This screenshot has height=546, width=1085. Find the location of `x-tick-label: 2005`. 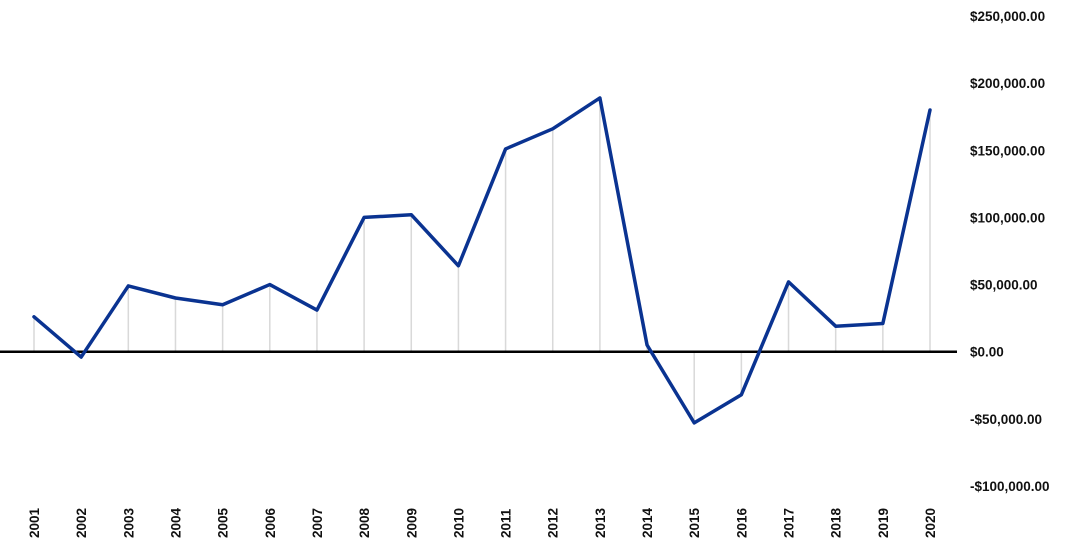

x-tick-label: 2005 is located at coordinates (223, 522).